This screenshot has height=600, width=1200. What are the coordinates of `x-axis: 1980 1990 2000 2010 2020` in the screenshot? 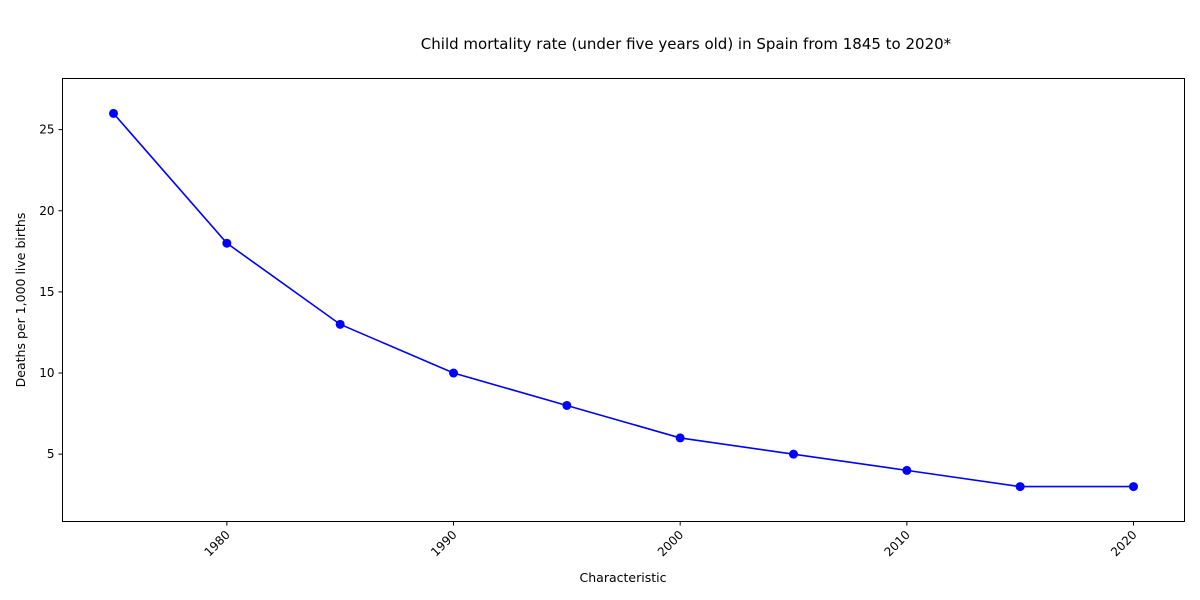 It's located at (670, 540).